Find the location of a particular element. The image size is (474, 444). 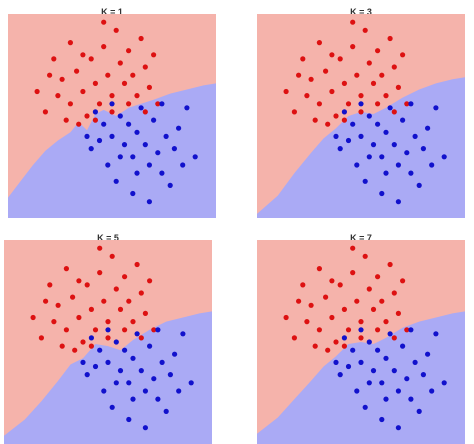

panel-title-k7: K = 7 is located at coordinates (361, 238).